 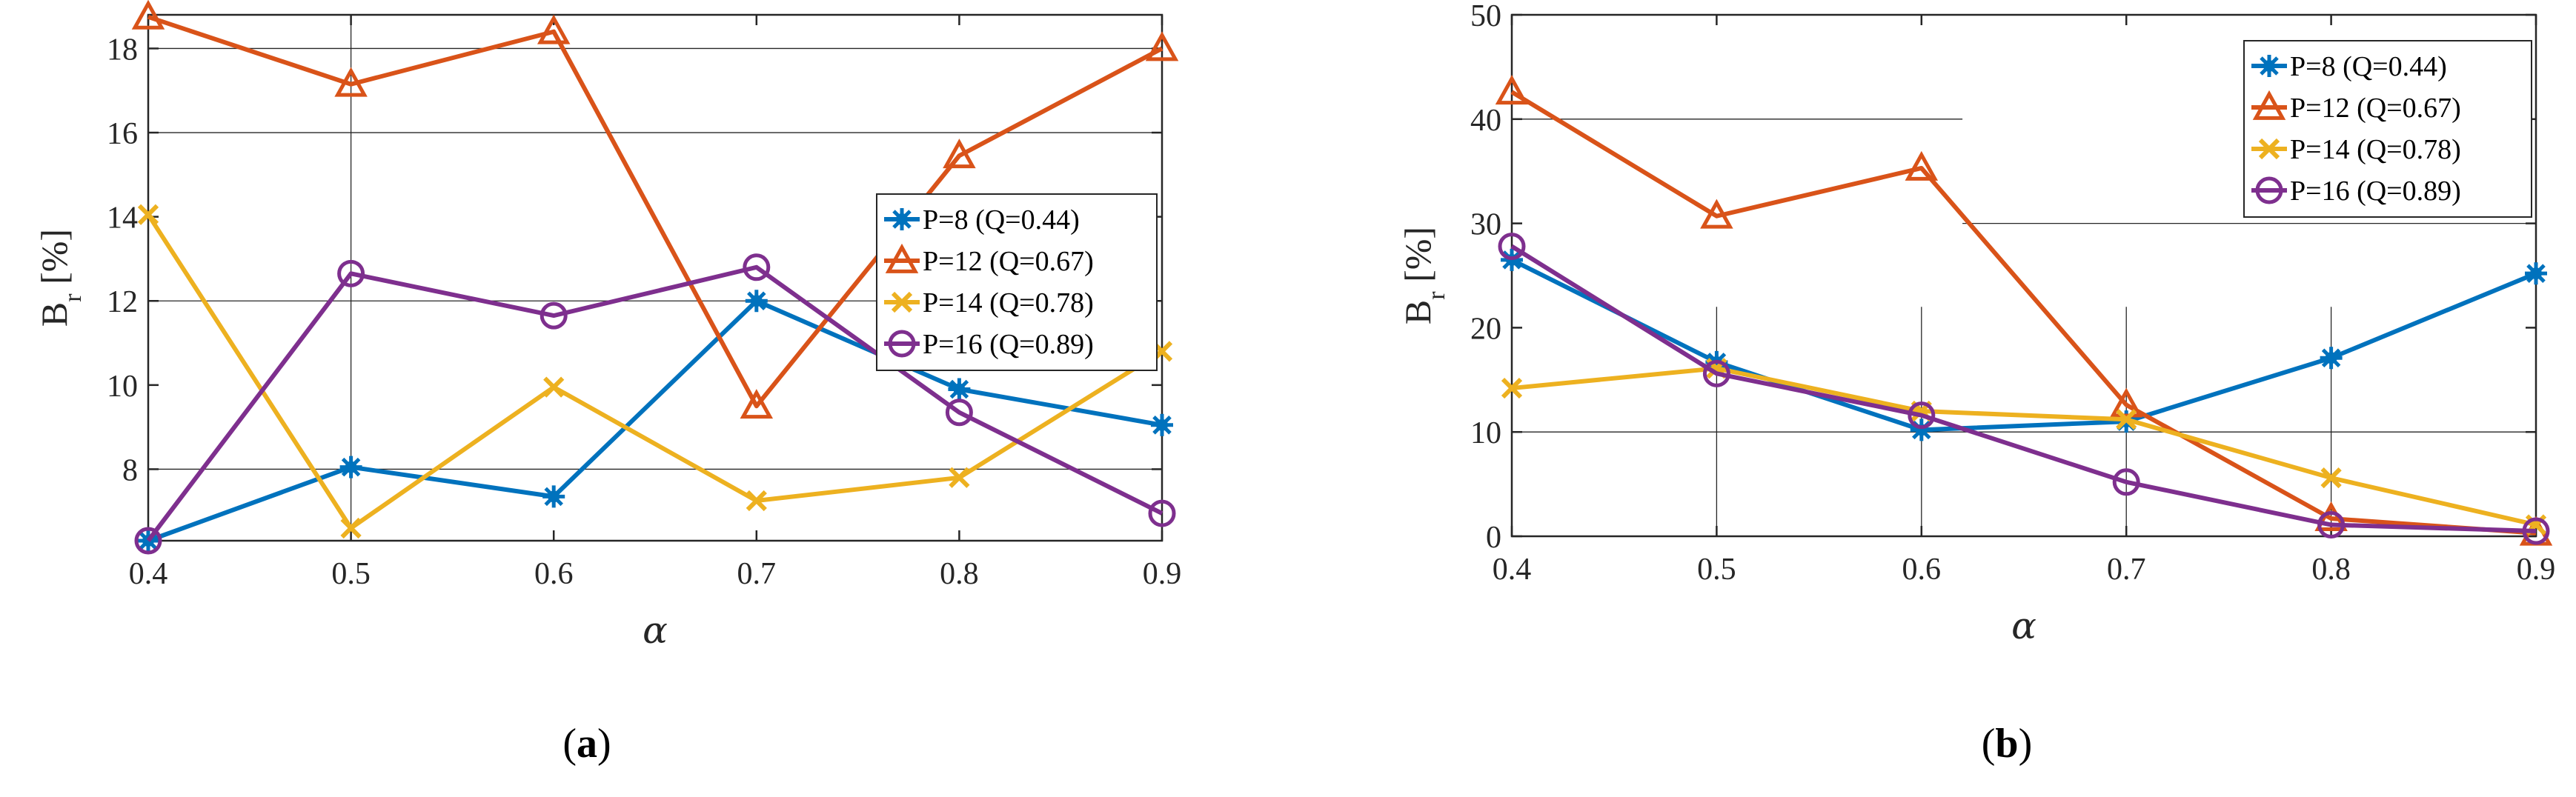 I want to click on y-tick-label: 20, so click(x=1485, y=329).